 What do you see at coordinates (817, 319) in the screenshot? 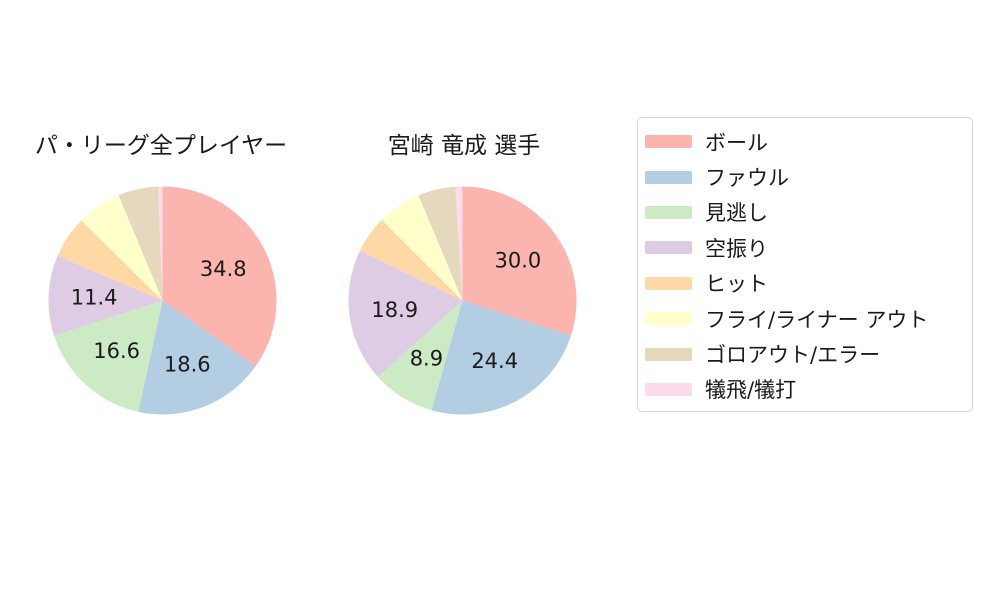
I see `legend-label-5: フライ/ライナー アウト` at bounding box center [817, 319].